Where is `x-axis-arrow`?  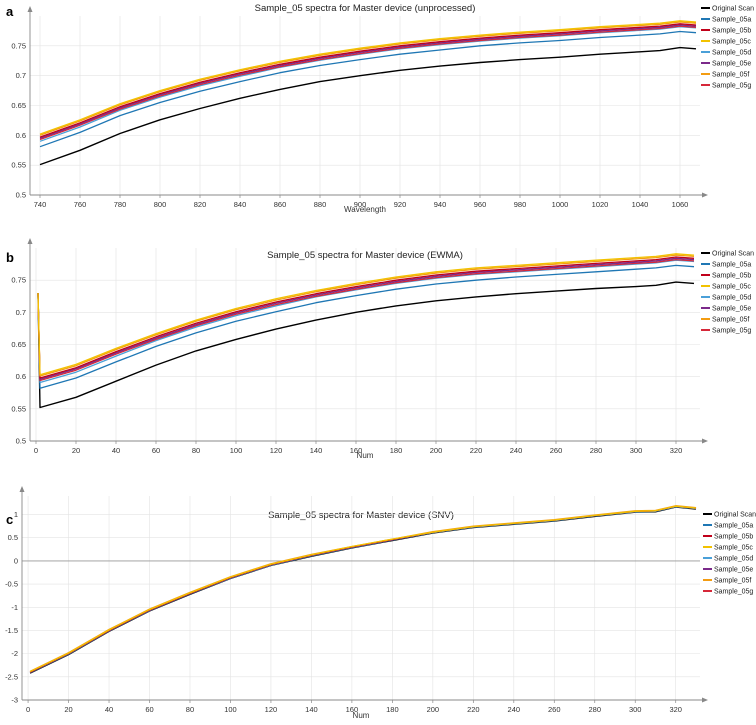
x-axis-arrow is located at coordinates (705, 441).